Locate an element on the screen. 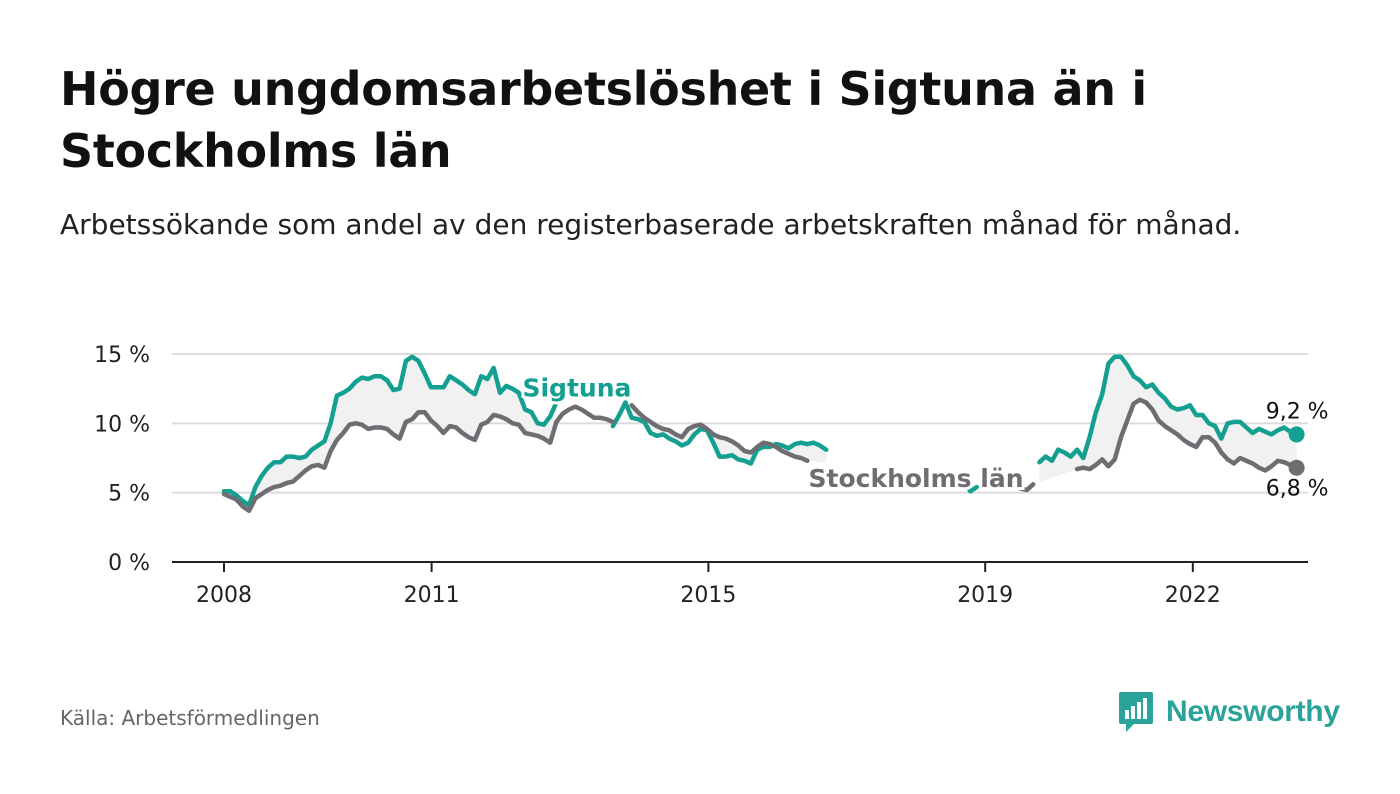 The width and height of the screenshot is (1400, 794). x-tick-label-3: 2019 is located at coordinates (985, 595).